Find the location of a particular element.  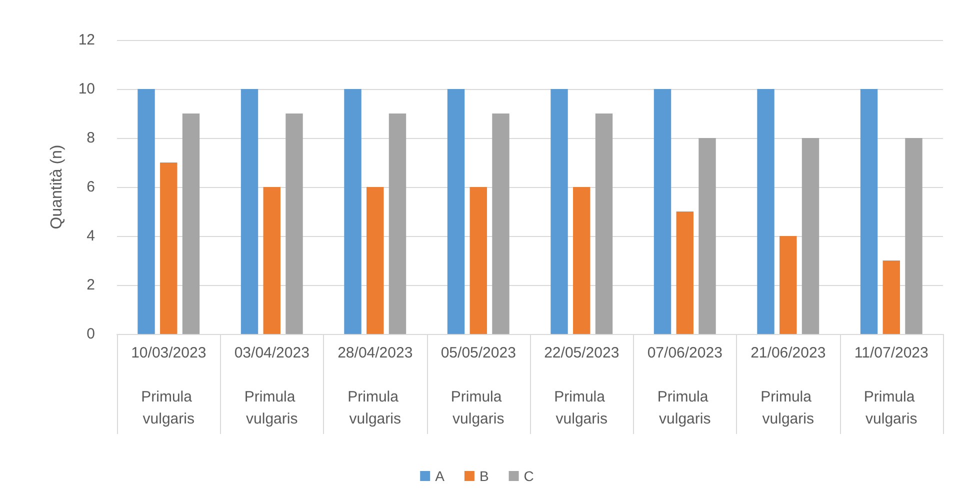

legend-label: B is located at coordinates (484, 476).